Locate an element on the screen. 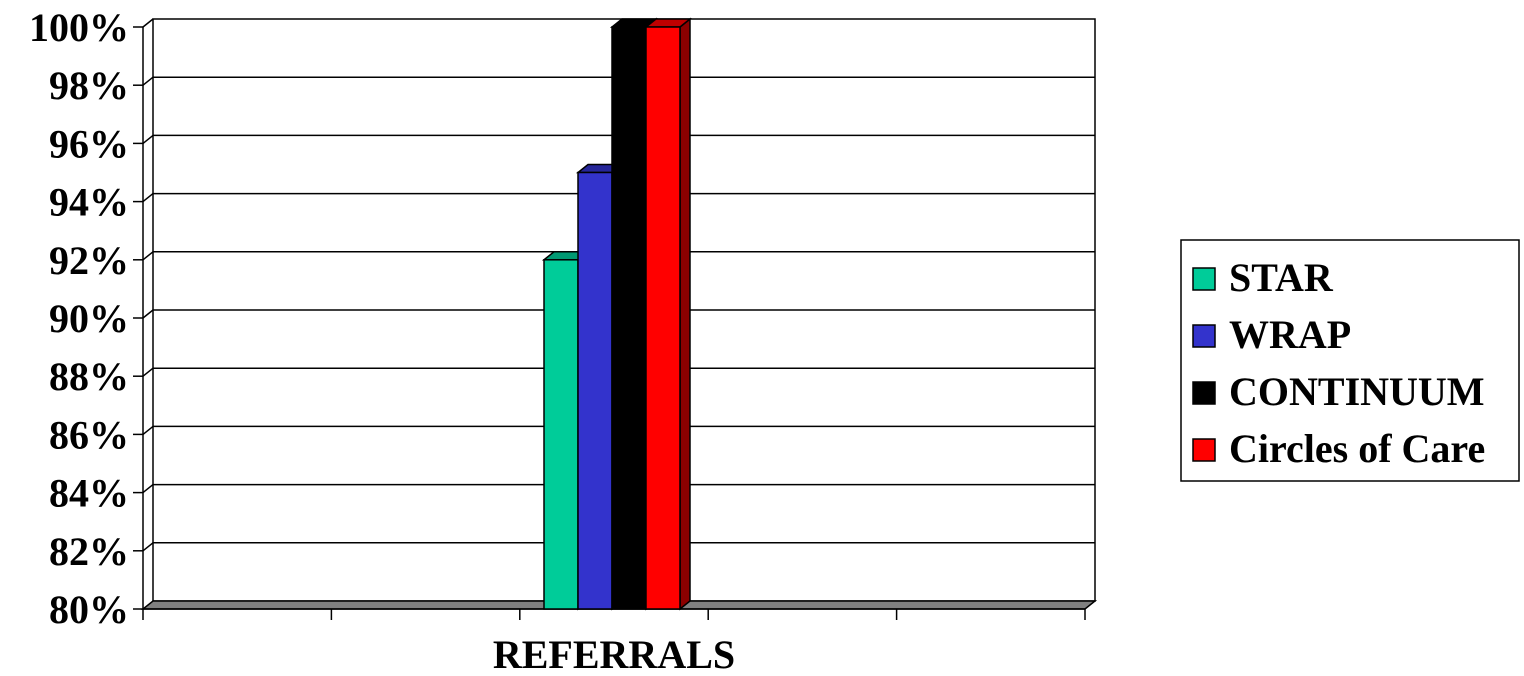 The height and width of the screenshot is (676, 1524). y-tick-label: 82% is located at coordinates (89, 551).